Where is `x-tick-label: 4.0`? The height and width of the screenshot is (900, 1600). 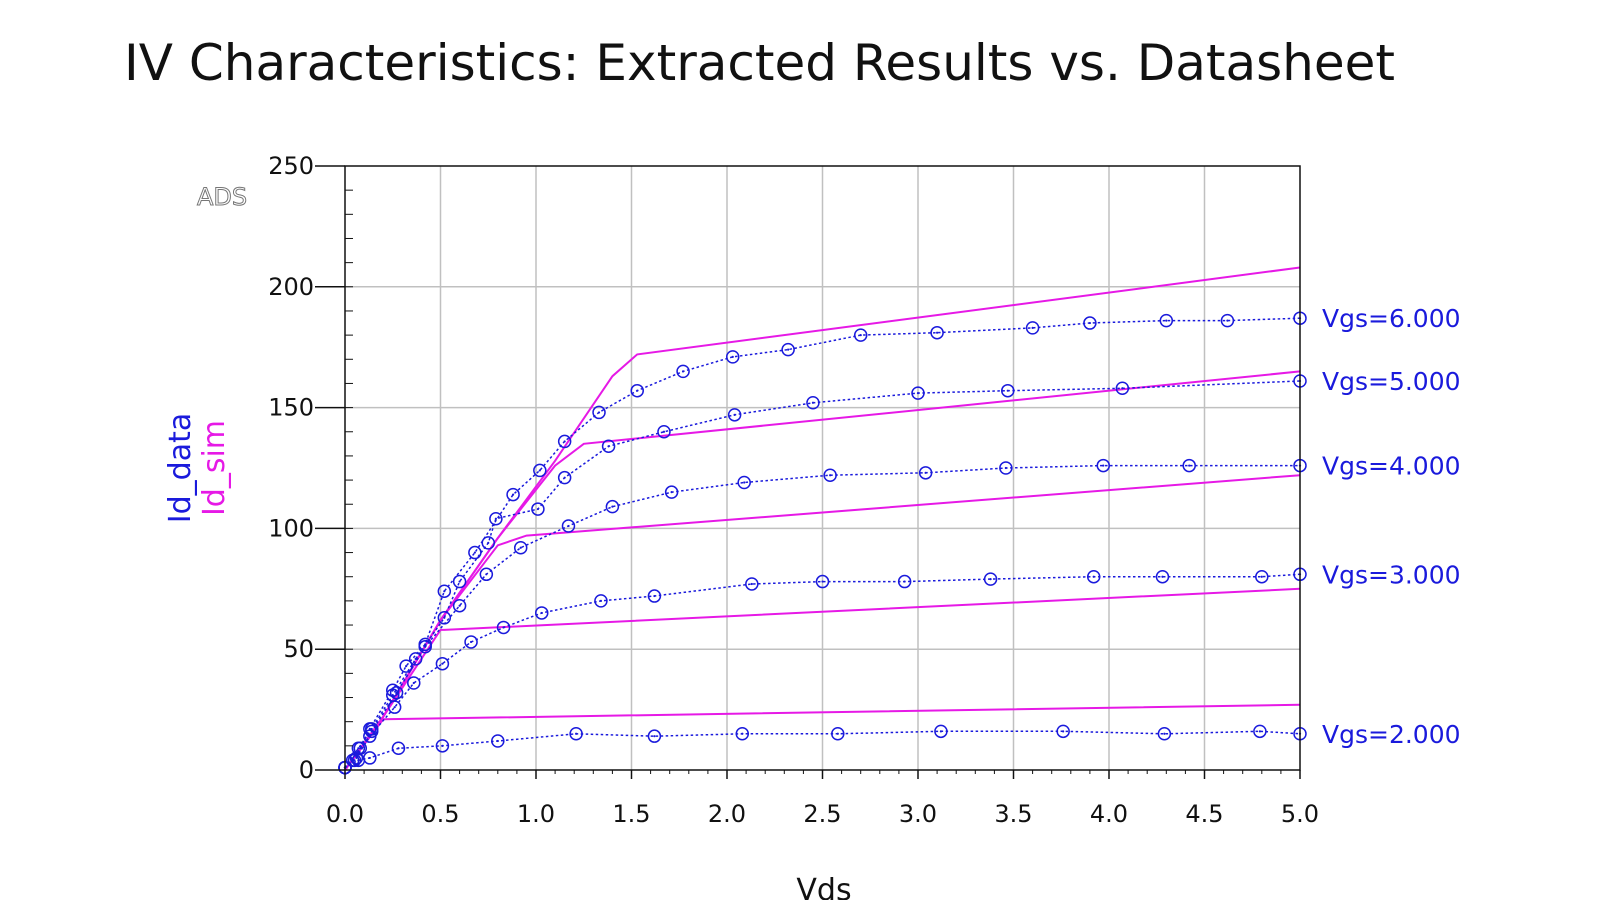 x-tick-label: 4.0 is located at coordinates (1109, 814).